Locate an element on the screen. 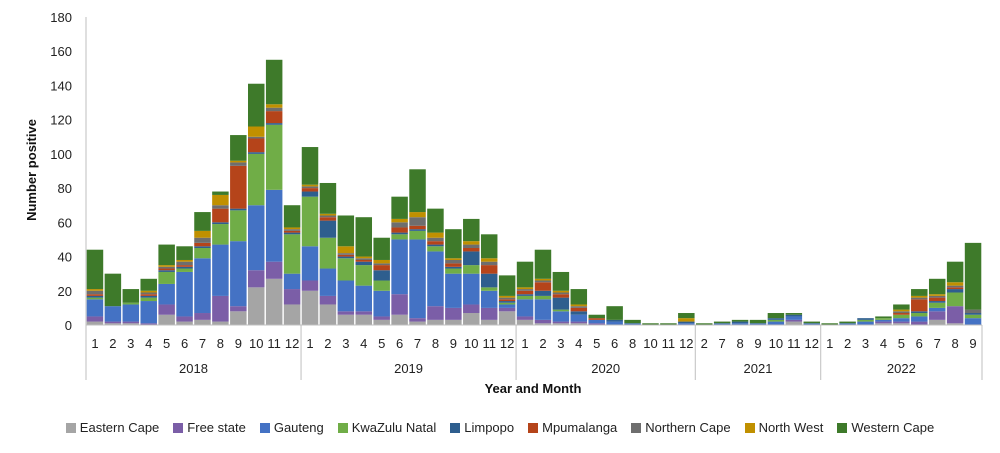 The width and height of the screenshot is (1000, 453). legend-item: Mpumalanga is located at coordinates (572, 427).